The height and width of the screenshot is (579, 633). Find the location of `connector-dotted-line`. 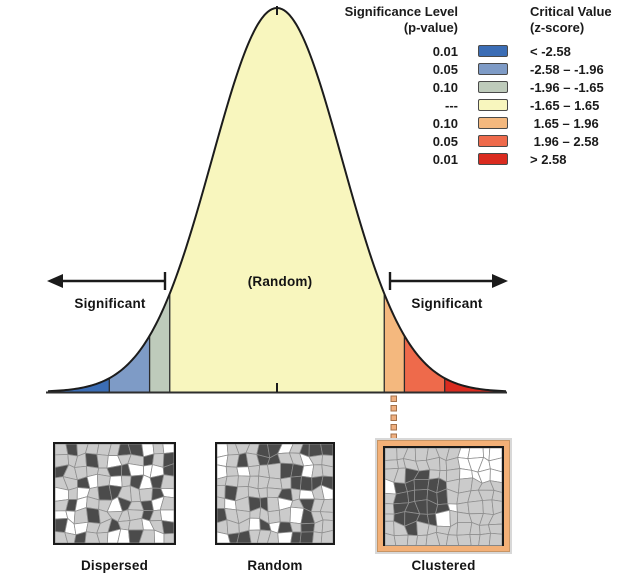

connector-dotted-line is located at coordinates (393, 417).